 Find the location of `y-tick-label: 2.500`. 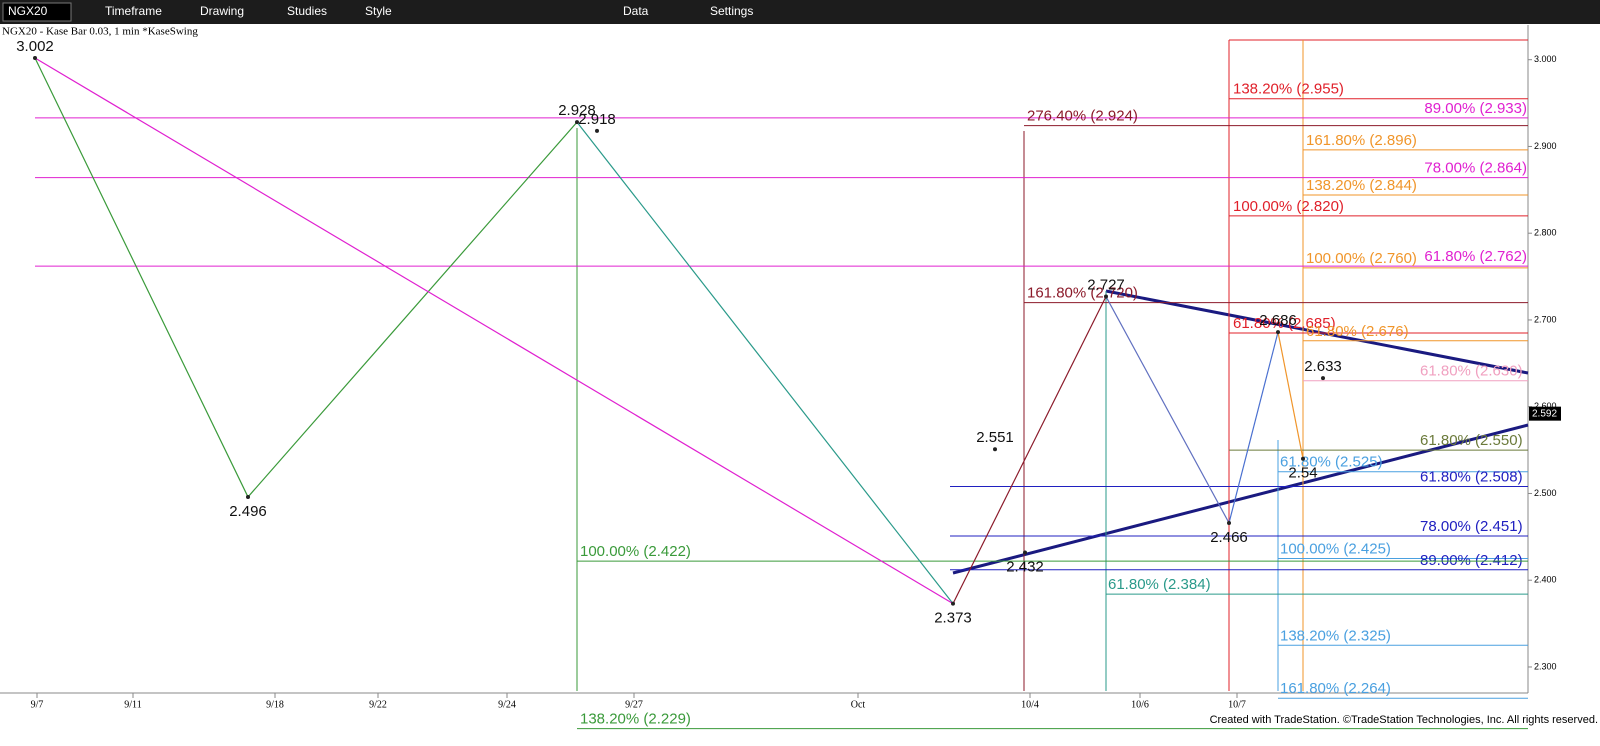

y-tick-label: 2.500 is located at coordinates (1545, 493).